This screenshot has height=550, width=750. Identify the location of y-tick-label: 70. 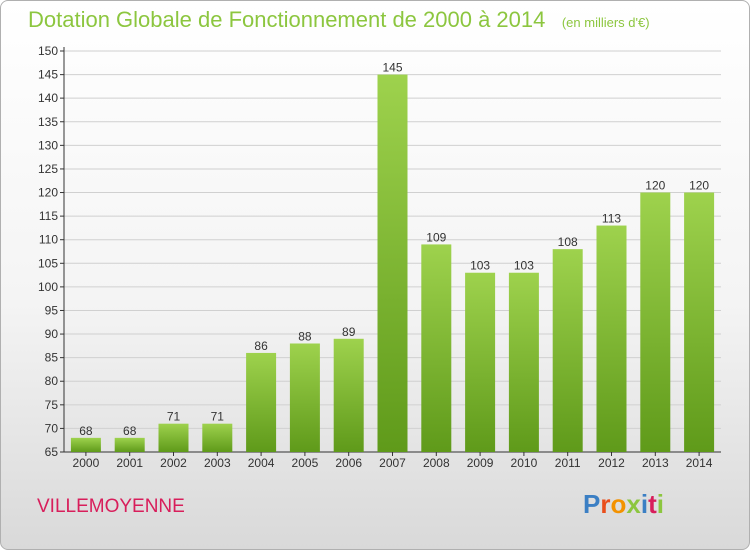
(52, 428).